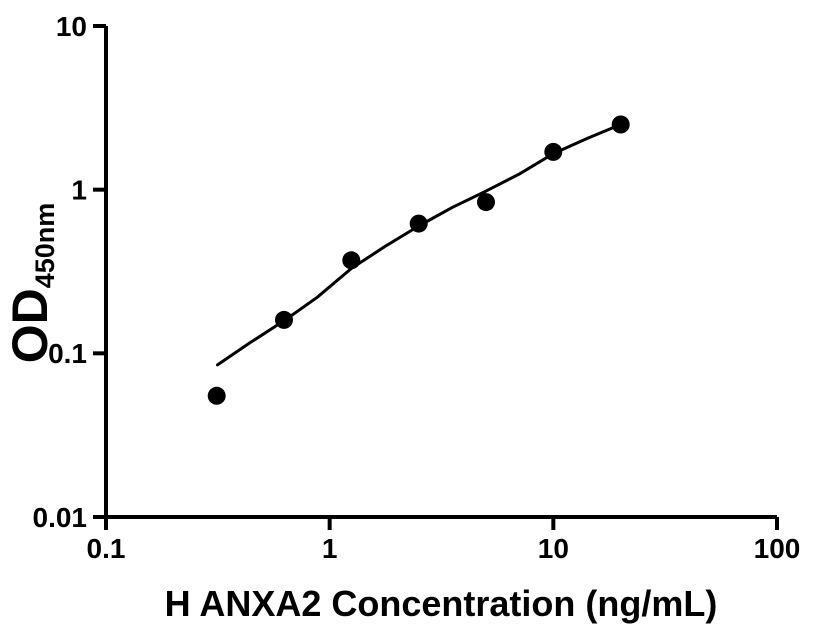  I want to click on x-tick-label: 10, so click(553, 548).